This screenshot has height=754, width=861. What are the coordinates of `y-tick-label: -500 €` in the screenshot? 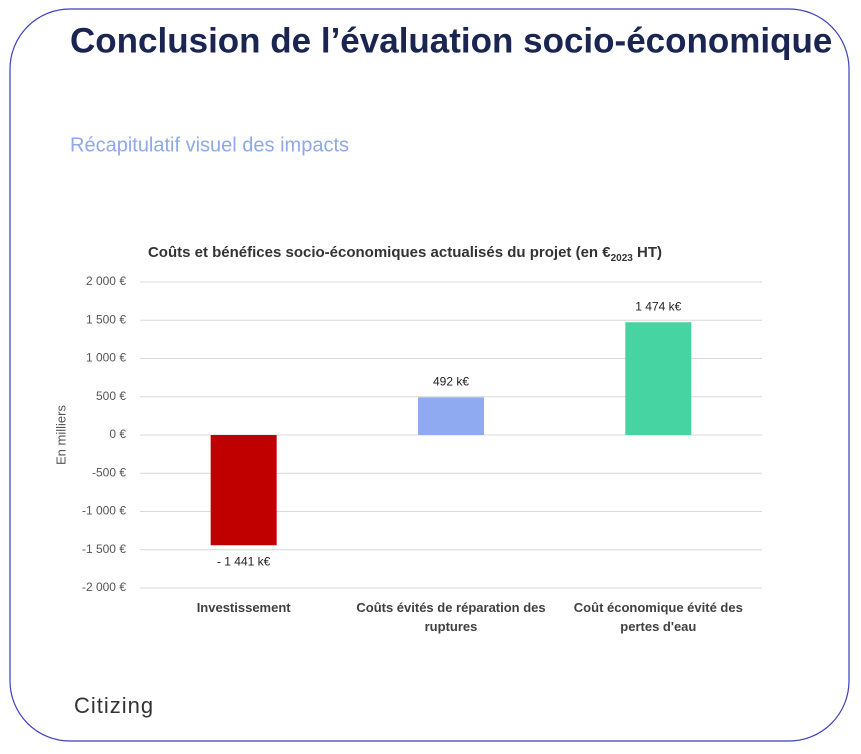 It's located at (109, 472).